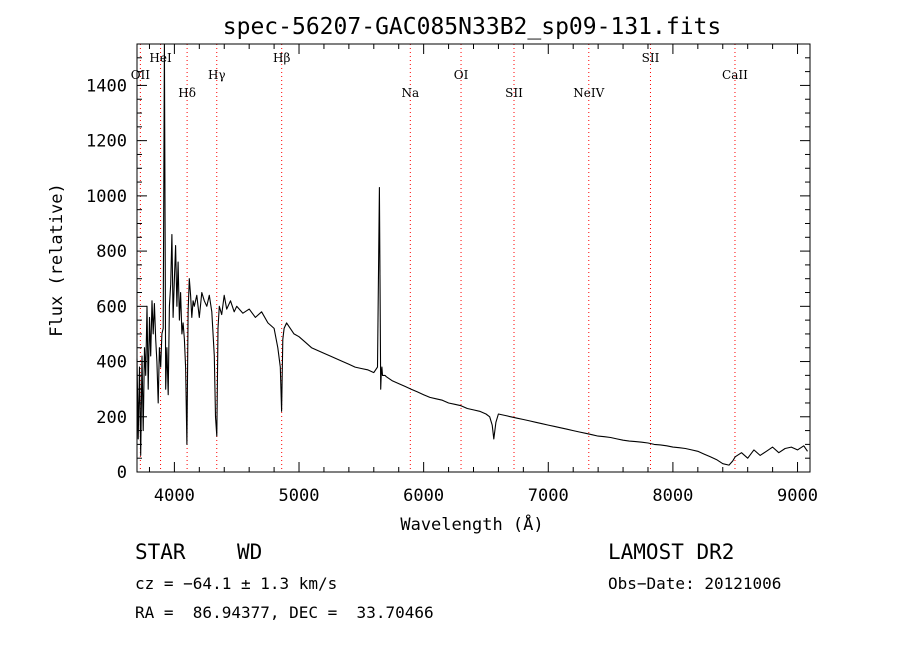  Describe the element at coordinates (410, 93) in the screenshot. I see `marker-label: Na` at that location.